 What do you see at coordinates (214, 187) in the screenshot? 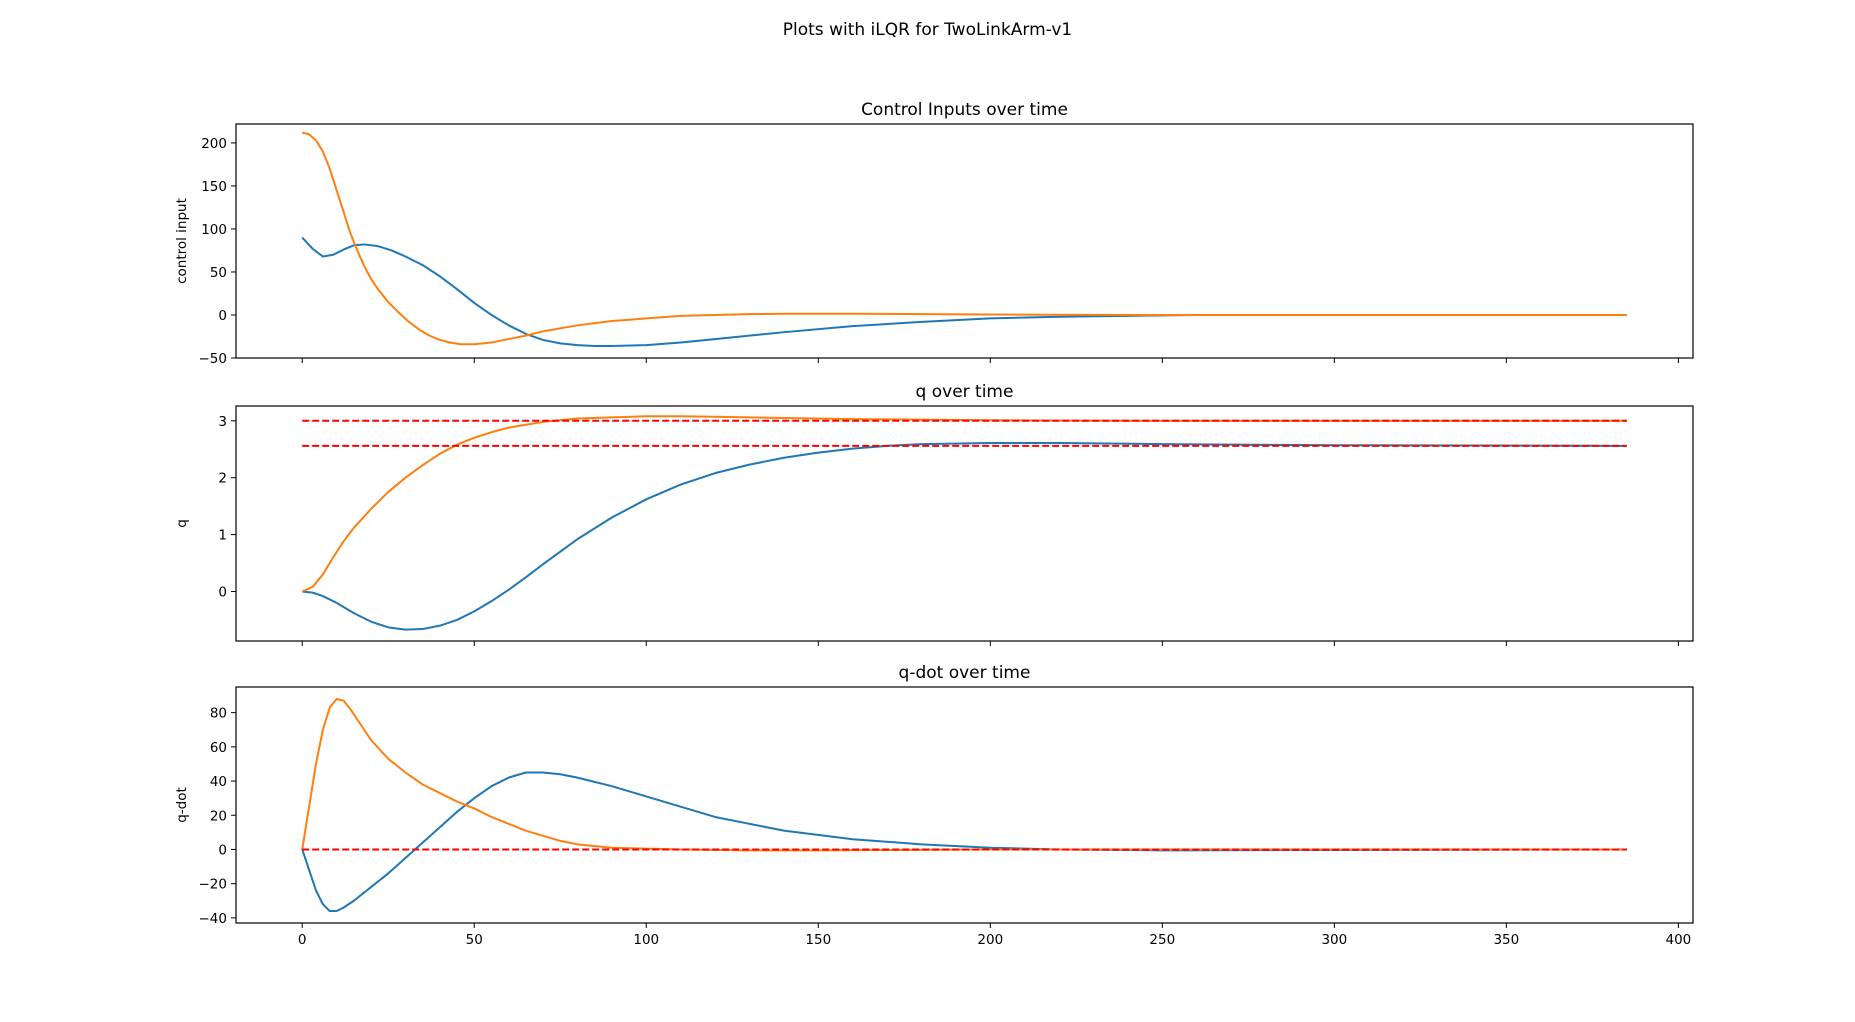
I see `y-tick-label: 150` at bounding box center [214, 187].